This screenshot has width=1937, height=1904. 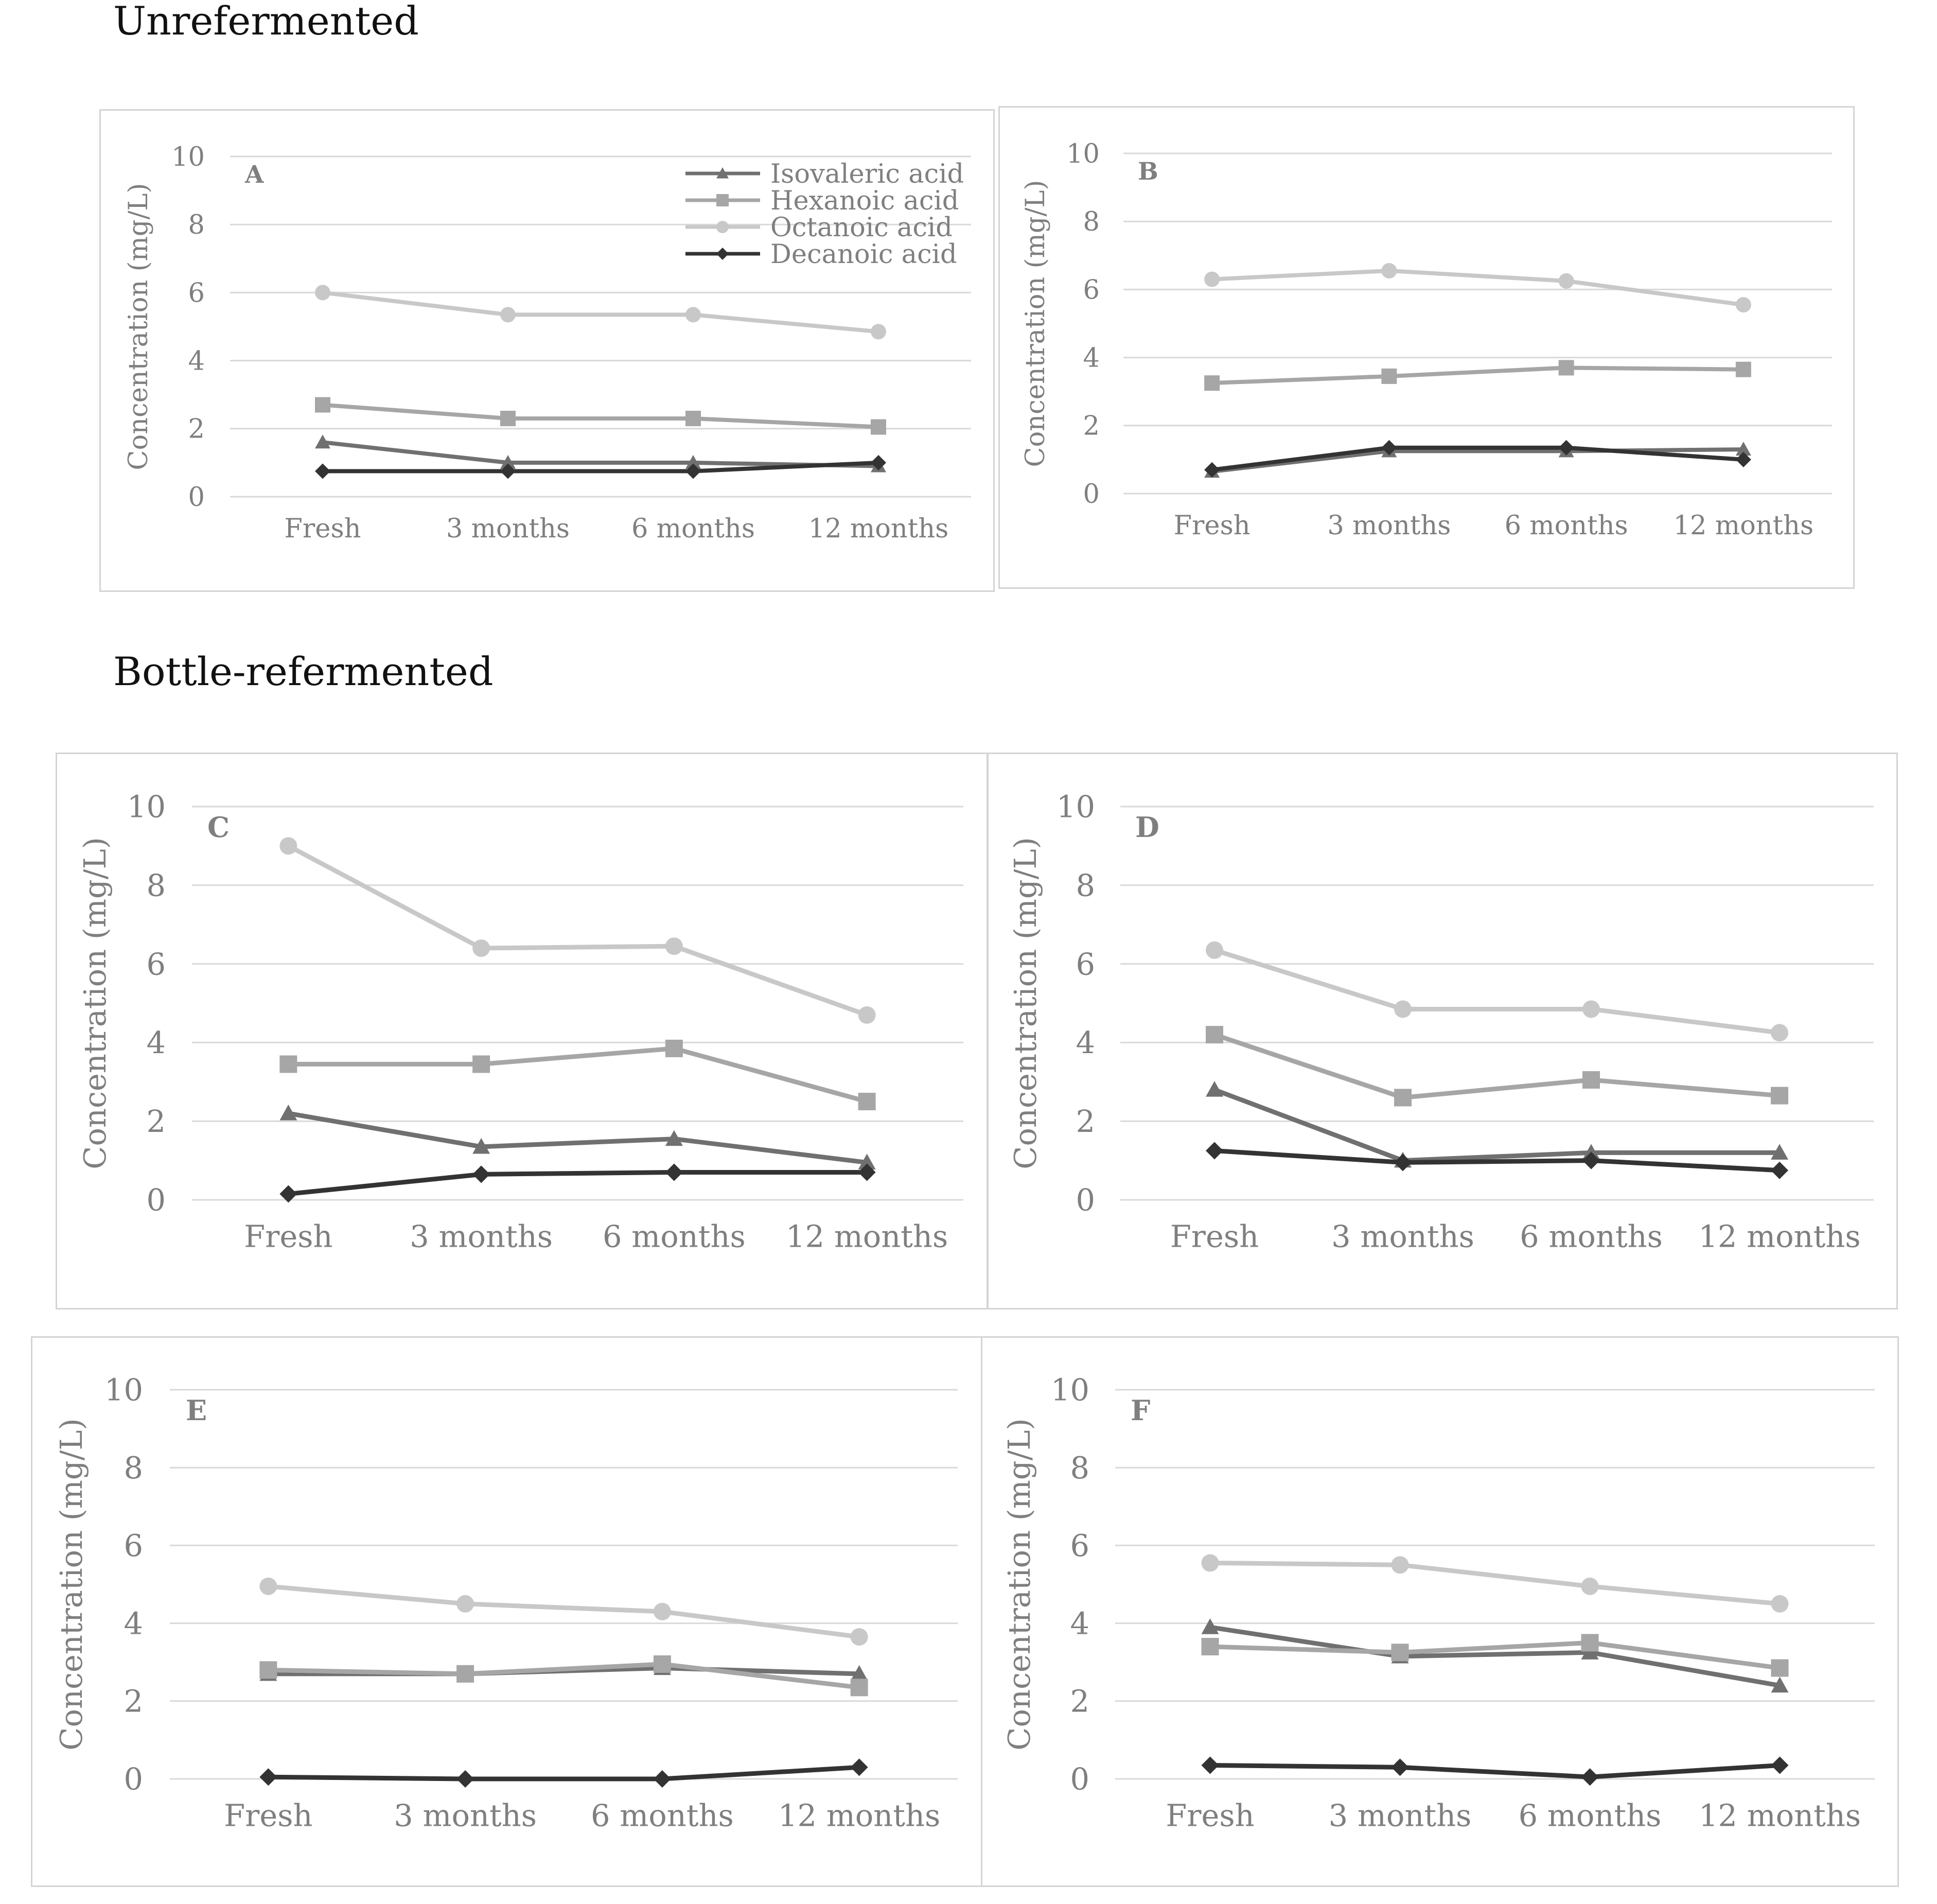 I want to click on section-title-unrefermented: Unrefermented, so click(x=266, y=22).